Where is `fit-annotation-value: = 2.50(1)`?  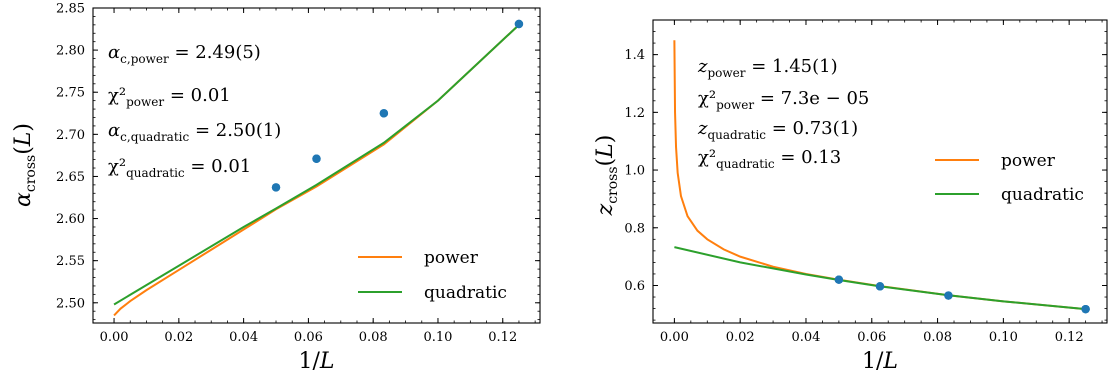
fit-annotation-value: = 2.50(1) is located at coordinates (235, 130).